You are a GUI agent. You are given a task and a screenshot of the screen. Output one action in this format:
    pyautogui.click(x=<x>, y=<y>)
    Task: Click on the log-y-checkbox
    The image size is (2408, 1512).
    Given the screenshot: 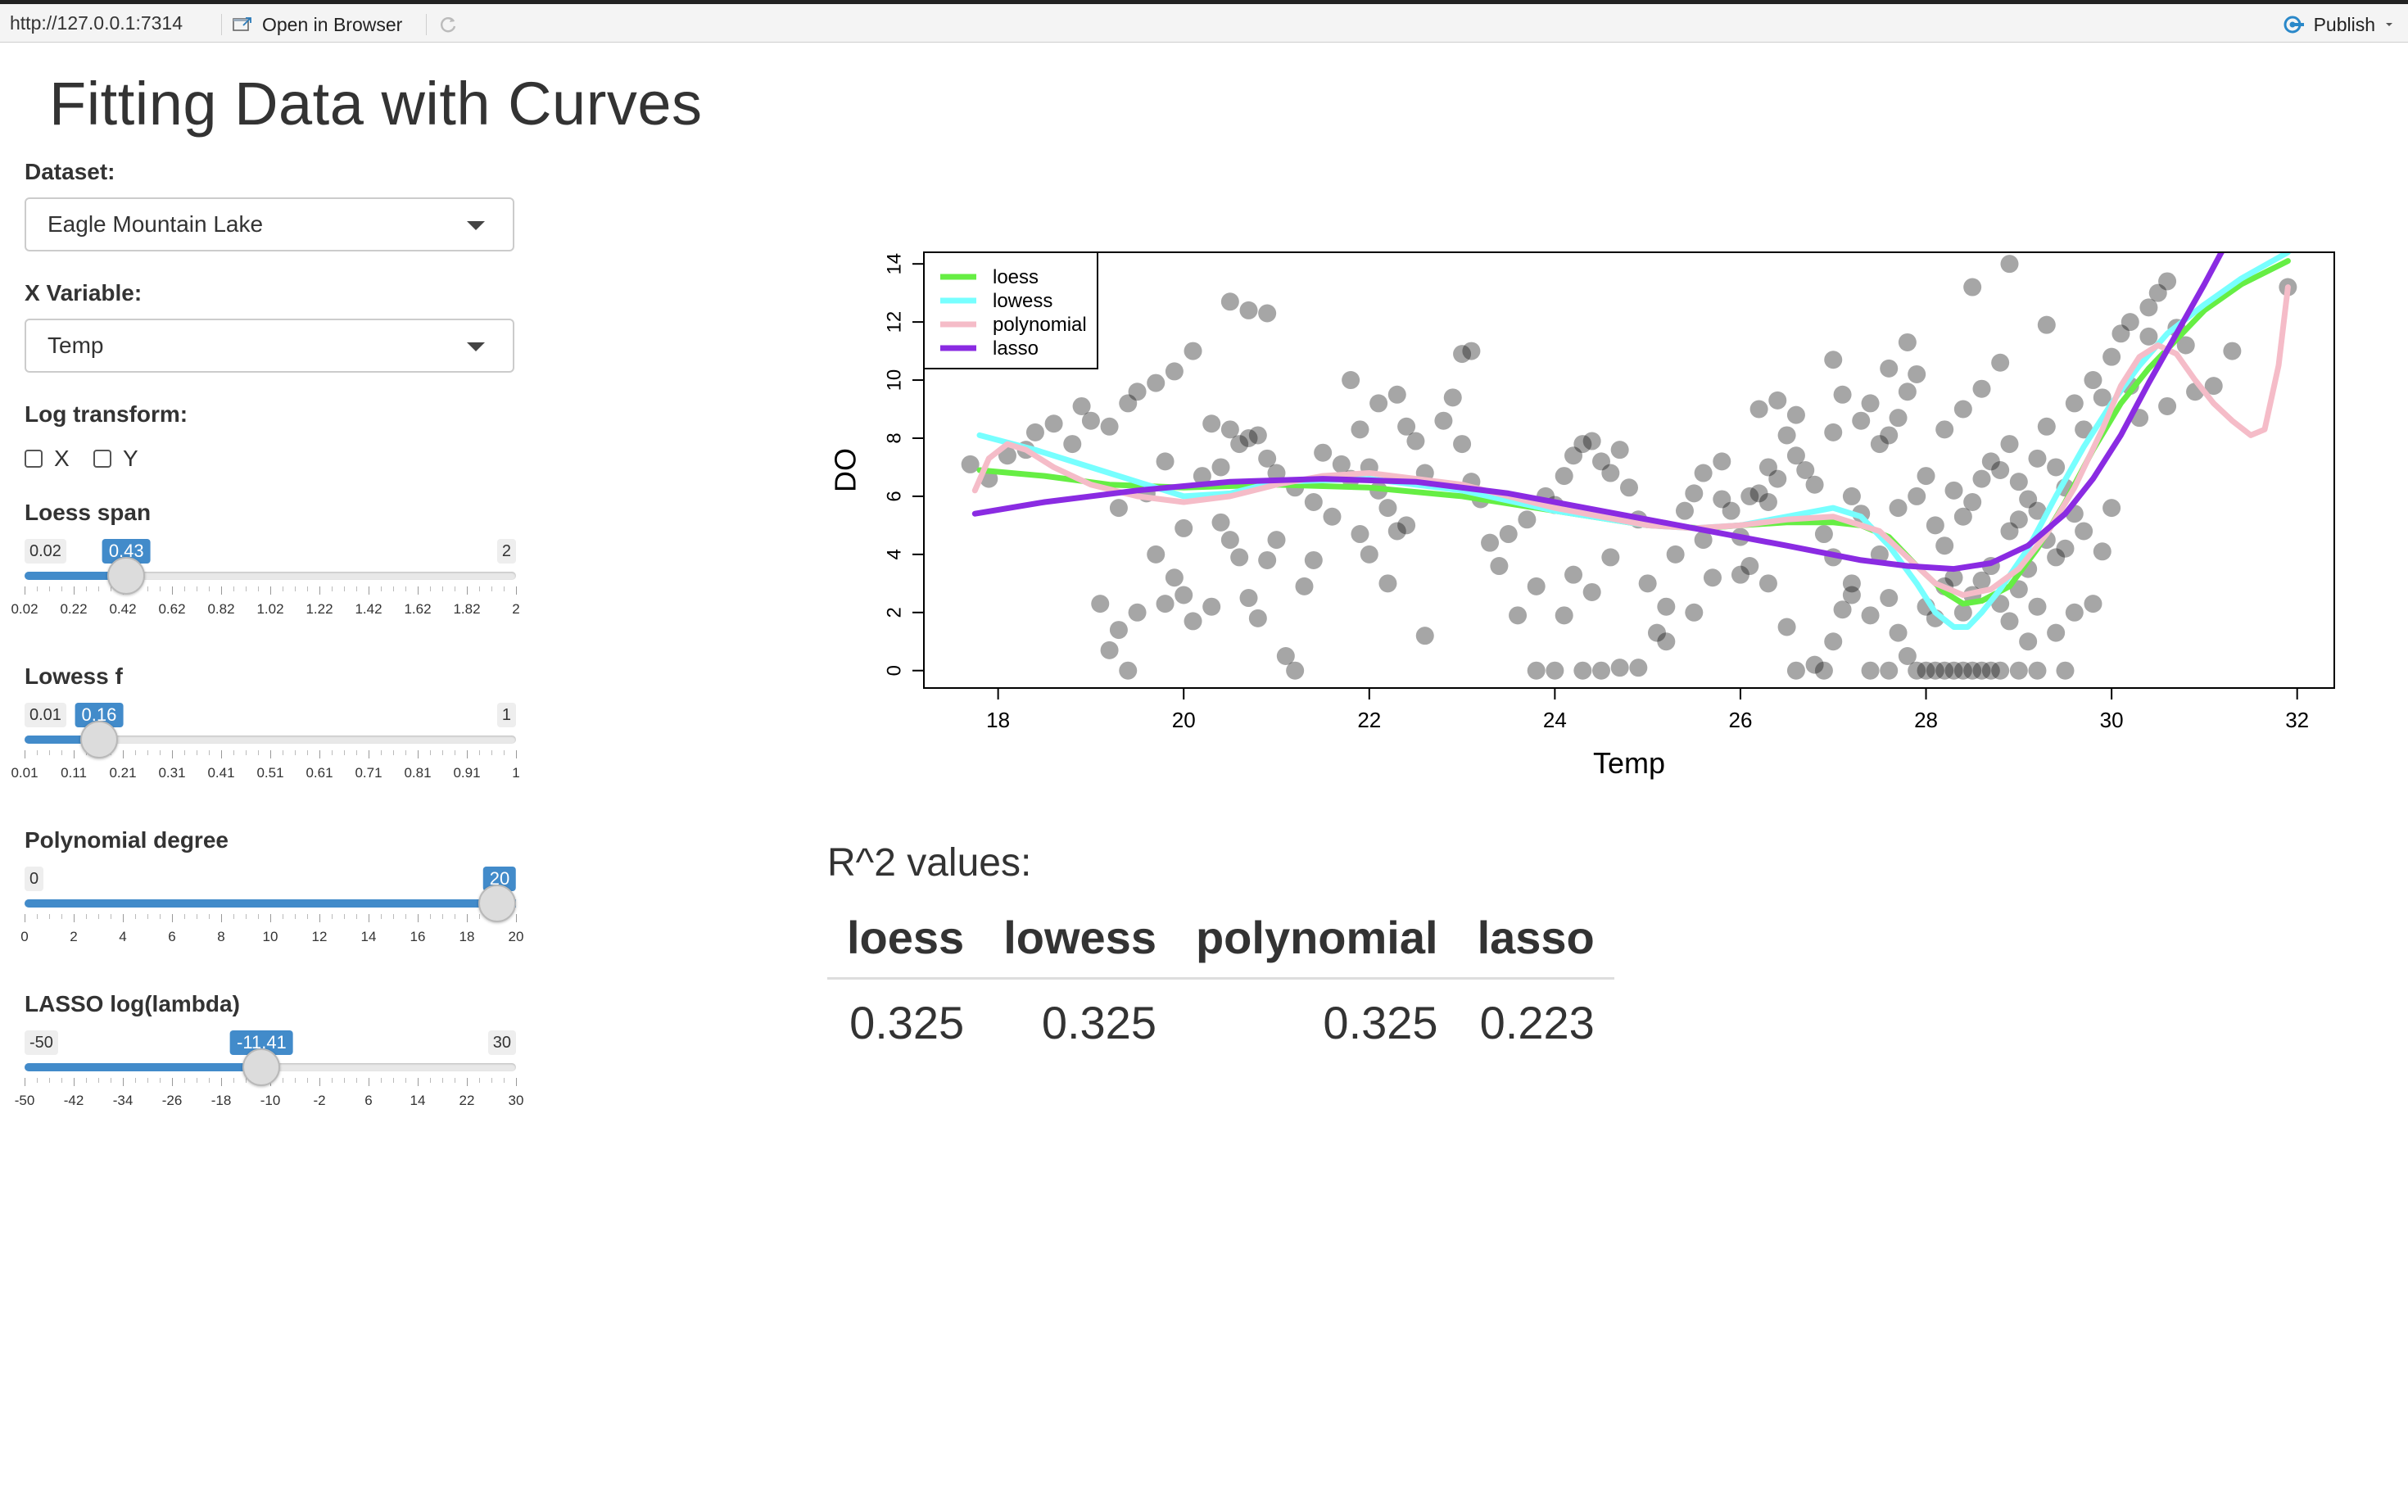 What is the action you would take?
    pyautogui.click(x=102, y=459)
    